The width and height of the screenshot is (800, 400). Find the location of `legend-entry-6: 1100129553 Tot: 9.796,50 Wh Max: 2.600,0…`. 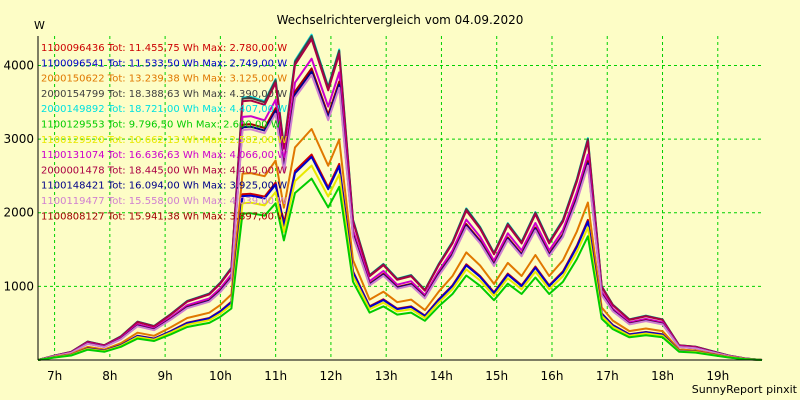

legend-entry-6: 1100129553 Tot: 9.796,50 Wh Max: 2.600,0… is located at coordinates (161, 125).